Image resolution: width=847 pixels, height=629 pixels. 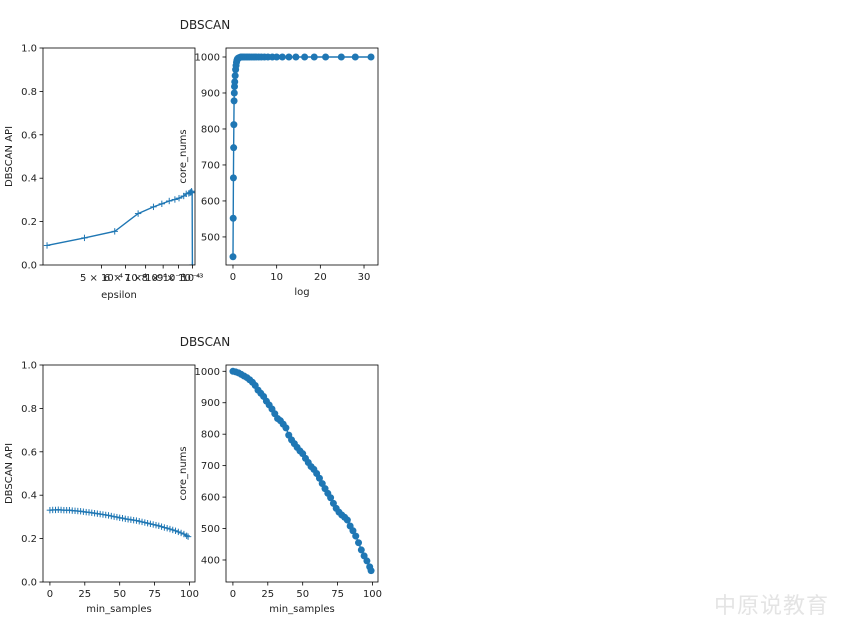 I want to click on y-tick-label: 400, so click(x=210, y=560).